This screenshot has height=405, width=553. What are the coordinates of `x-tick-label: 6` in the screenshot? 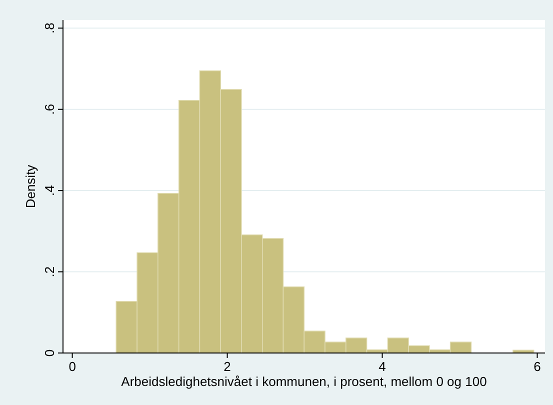 It's located at (537, 366).